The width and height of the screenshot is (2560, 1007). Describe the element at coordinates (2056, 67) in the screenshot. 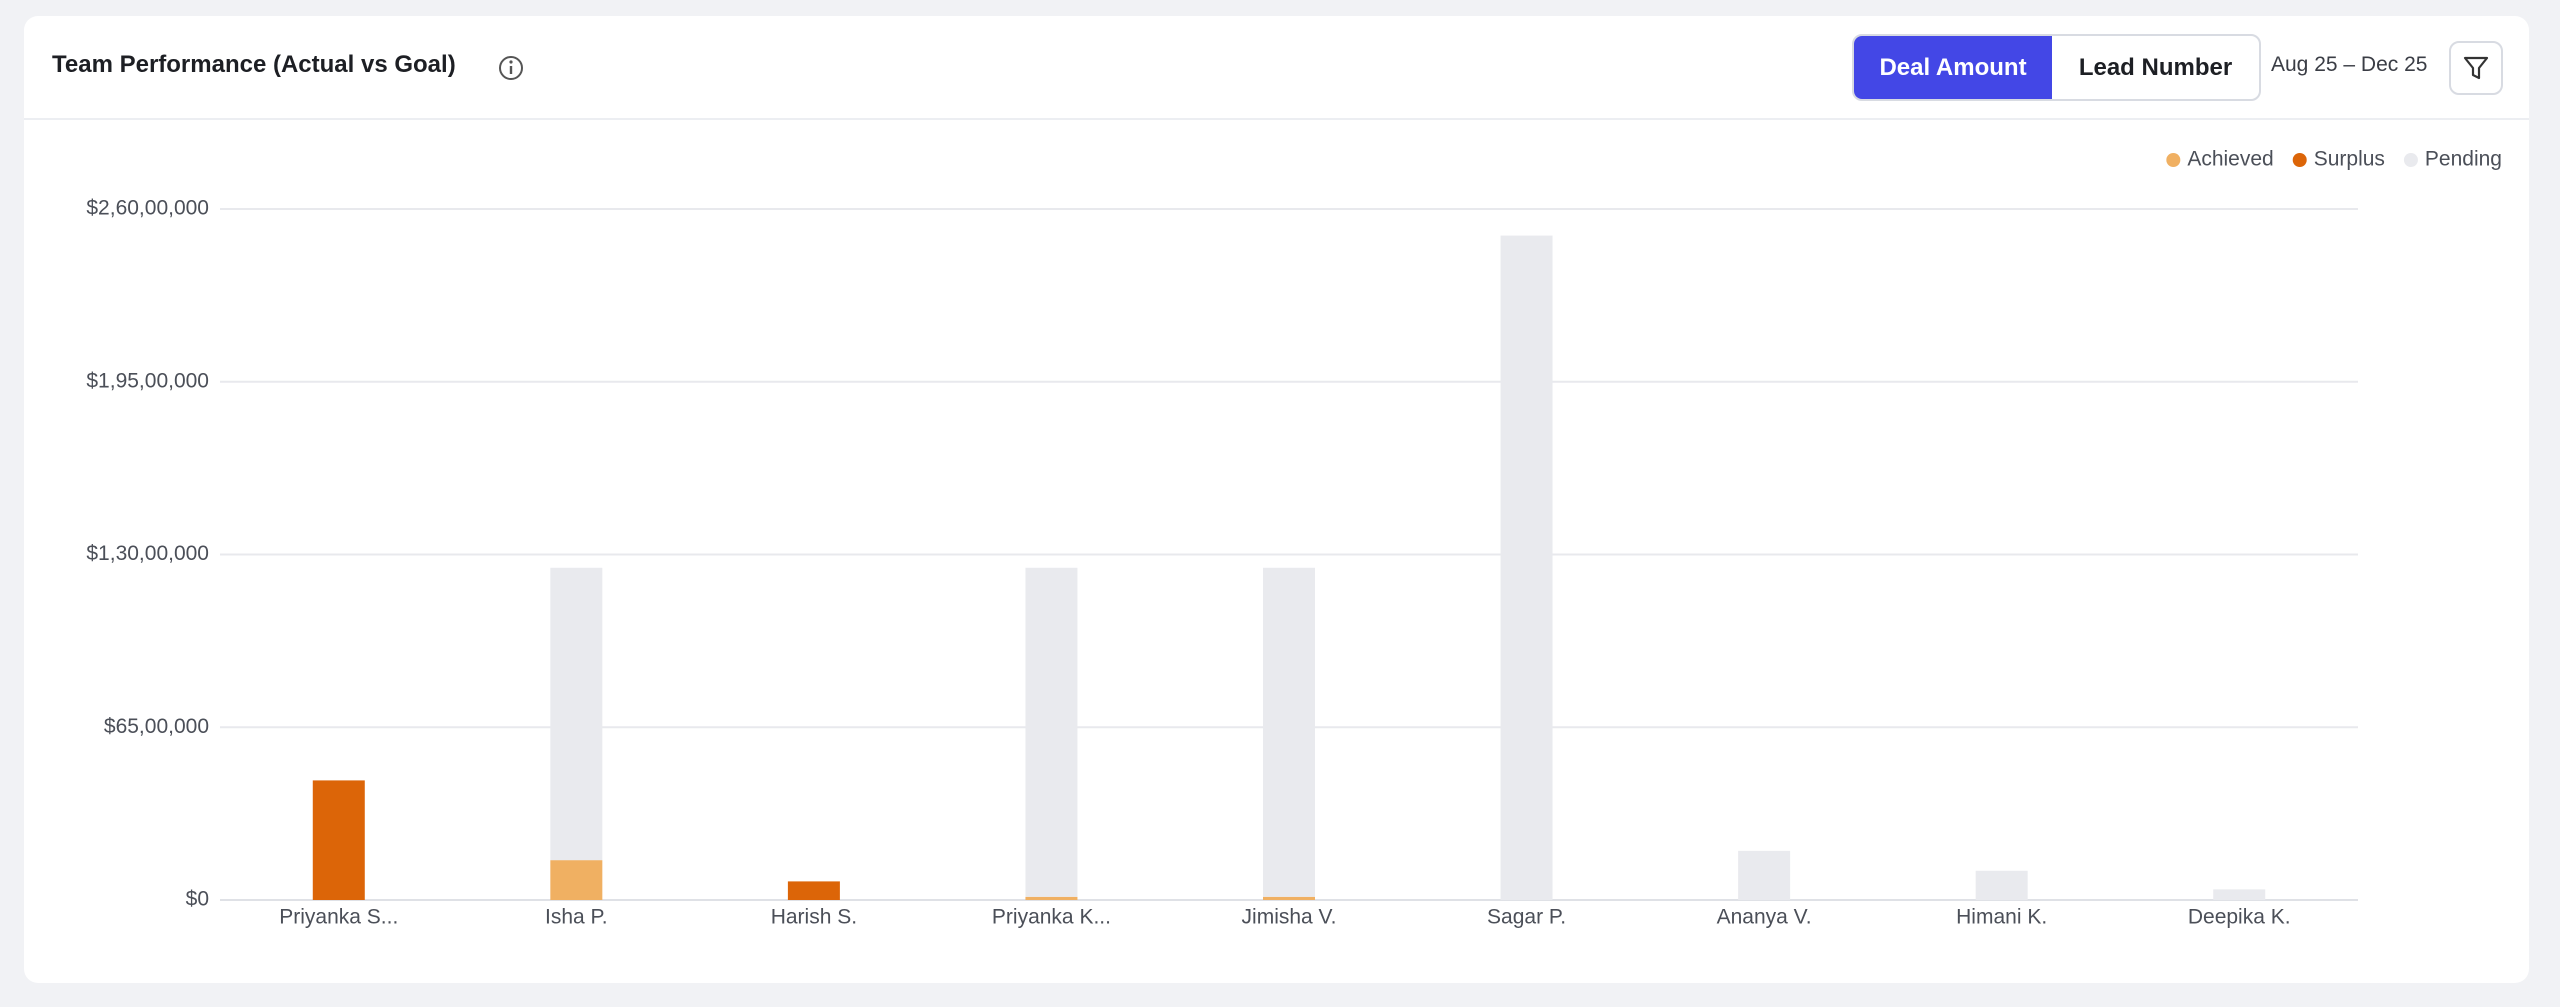

I see `toggle: Deal Amount Lead Number` at that location.